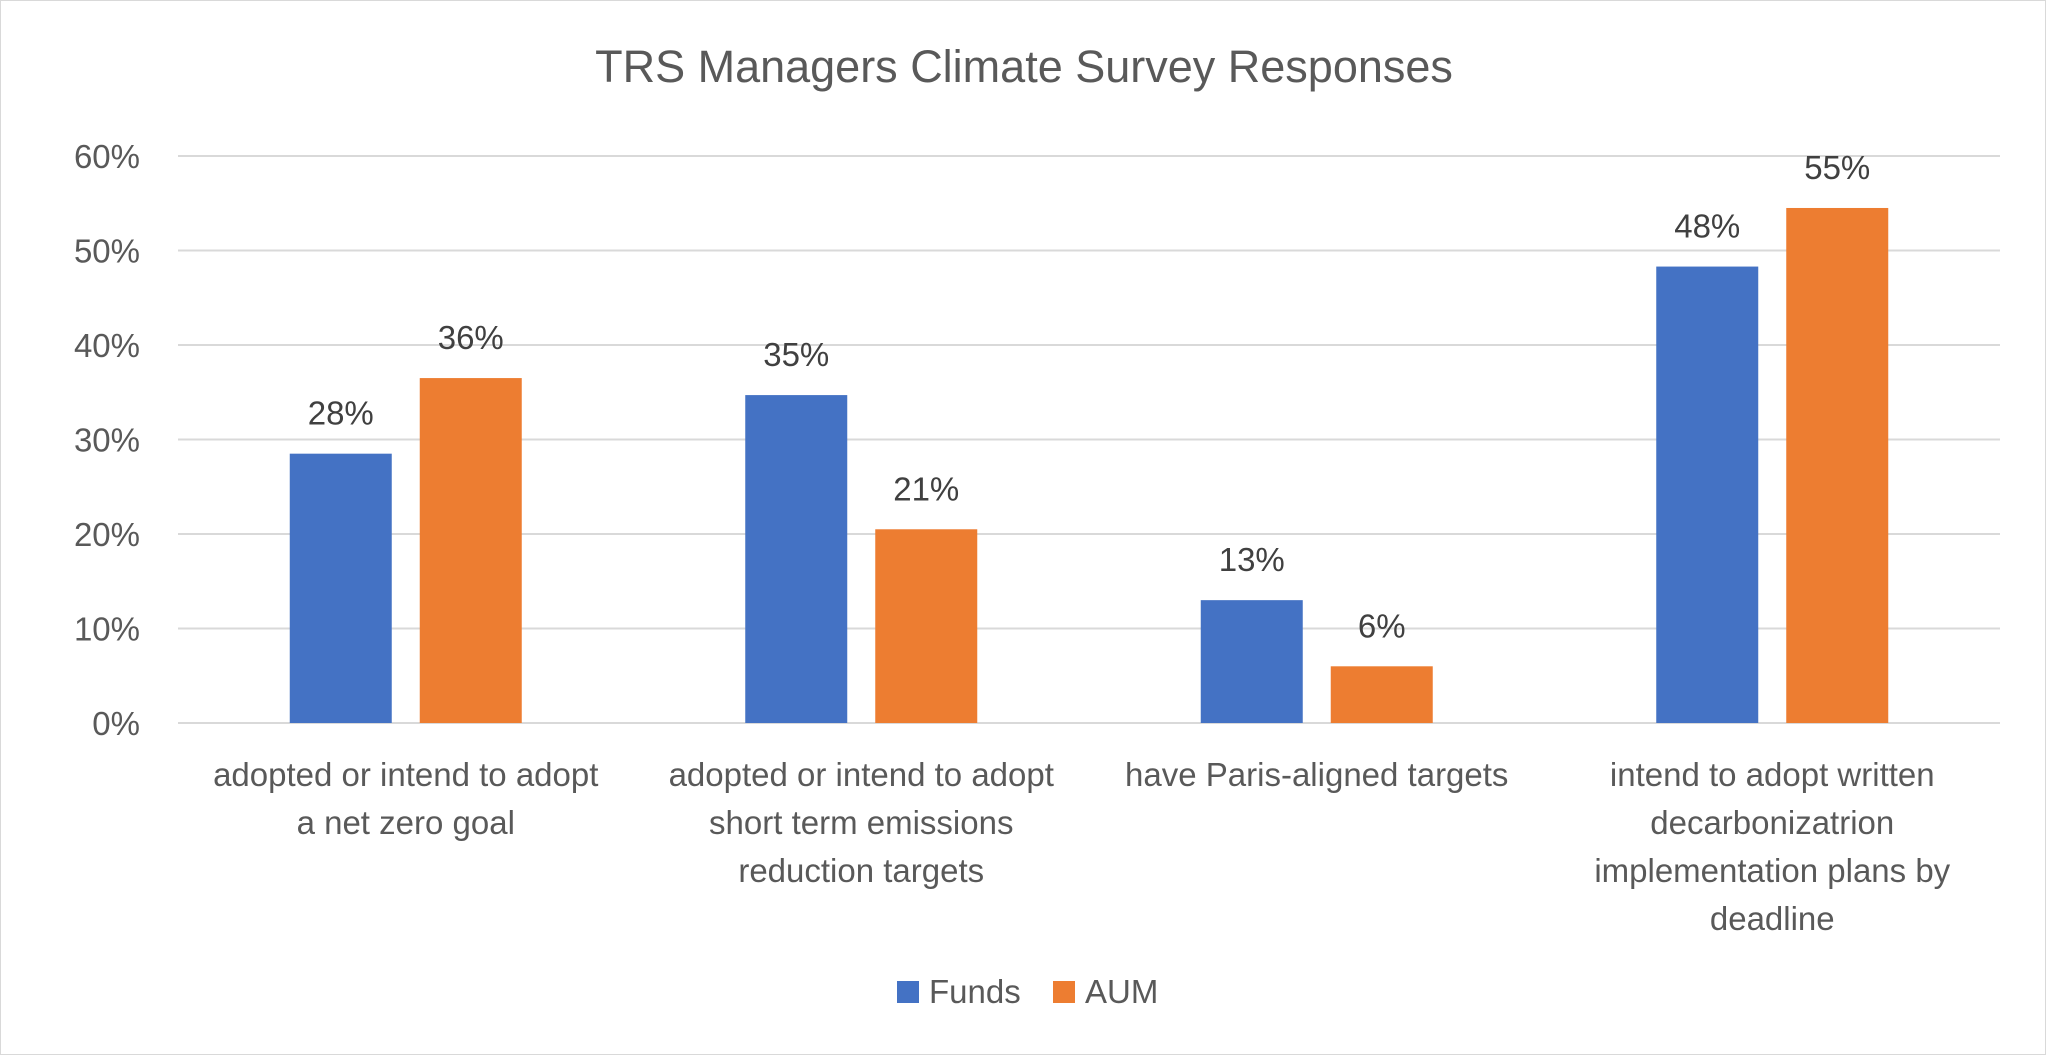  Describe the element at coordinates (471, 337) in the screenshot. I see `data-label: 36%` at that location.